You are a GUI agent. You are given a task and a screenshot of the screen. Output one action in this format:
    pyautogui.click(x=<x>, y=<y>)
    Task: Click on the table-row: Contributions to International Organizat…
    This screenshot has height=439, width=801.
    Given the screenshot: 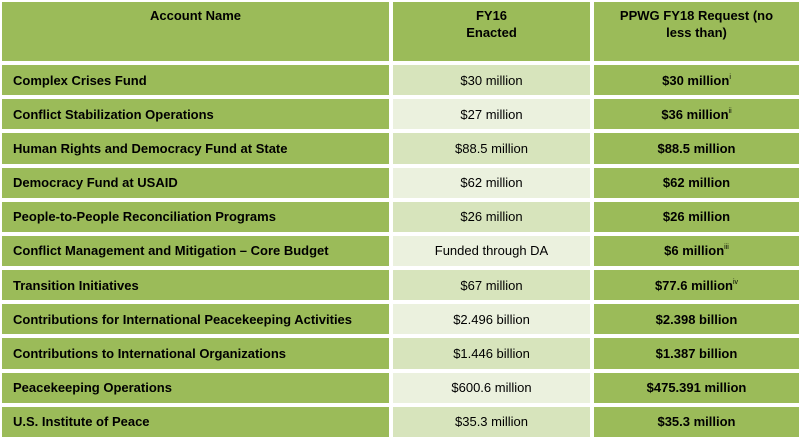 What is the action you would take?
    pyautogui.click(x=400, y=353)
    